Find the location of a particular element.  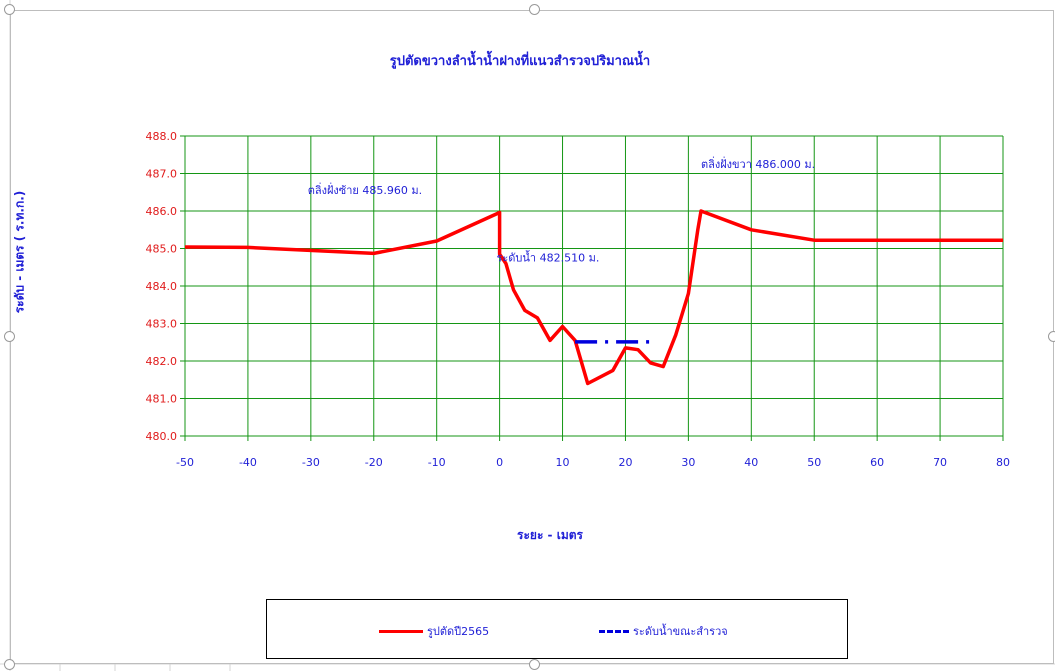

x-tick-label: 0 is located at coordinates (499, 462).